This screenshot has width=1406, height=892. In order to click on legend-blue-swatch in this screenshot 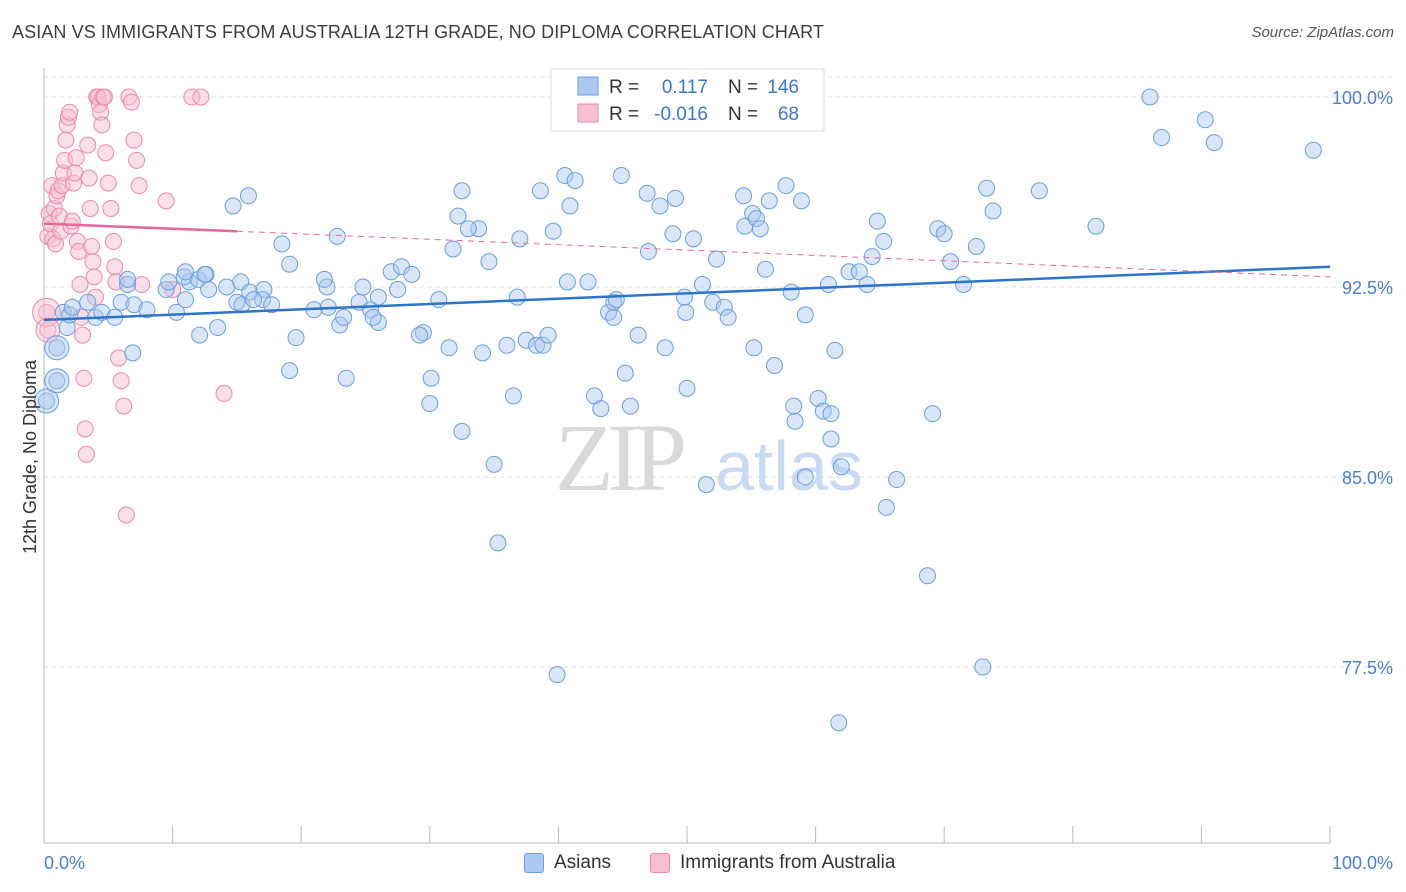, I will do `click(588, 86)`.